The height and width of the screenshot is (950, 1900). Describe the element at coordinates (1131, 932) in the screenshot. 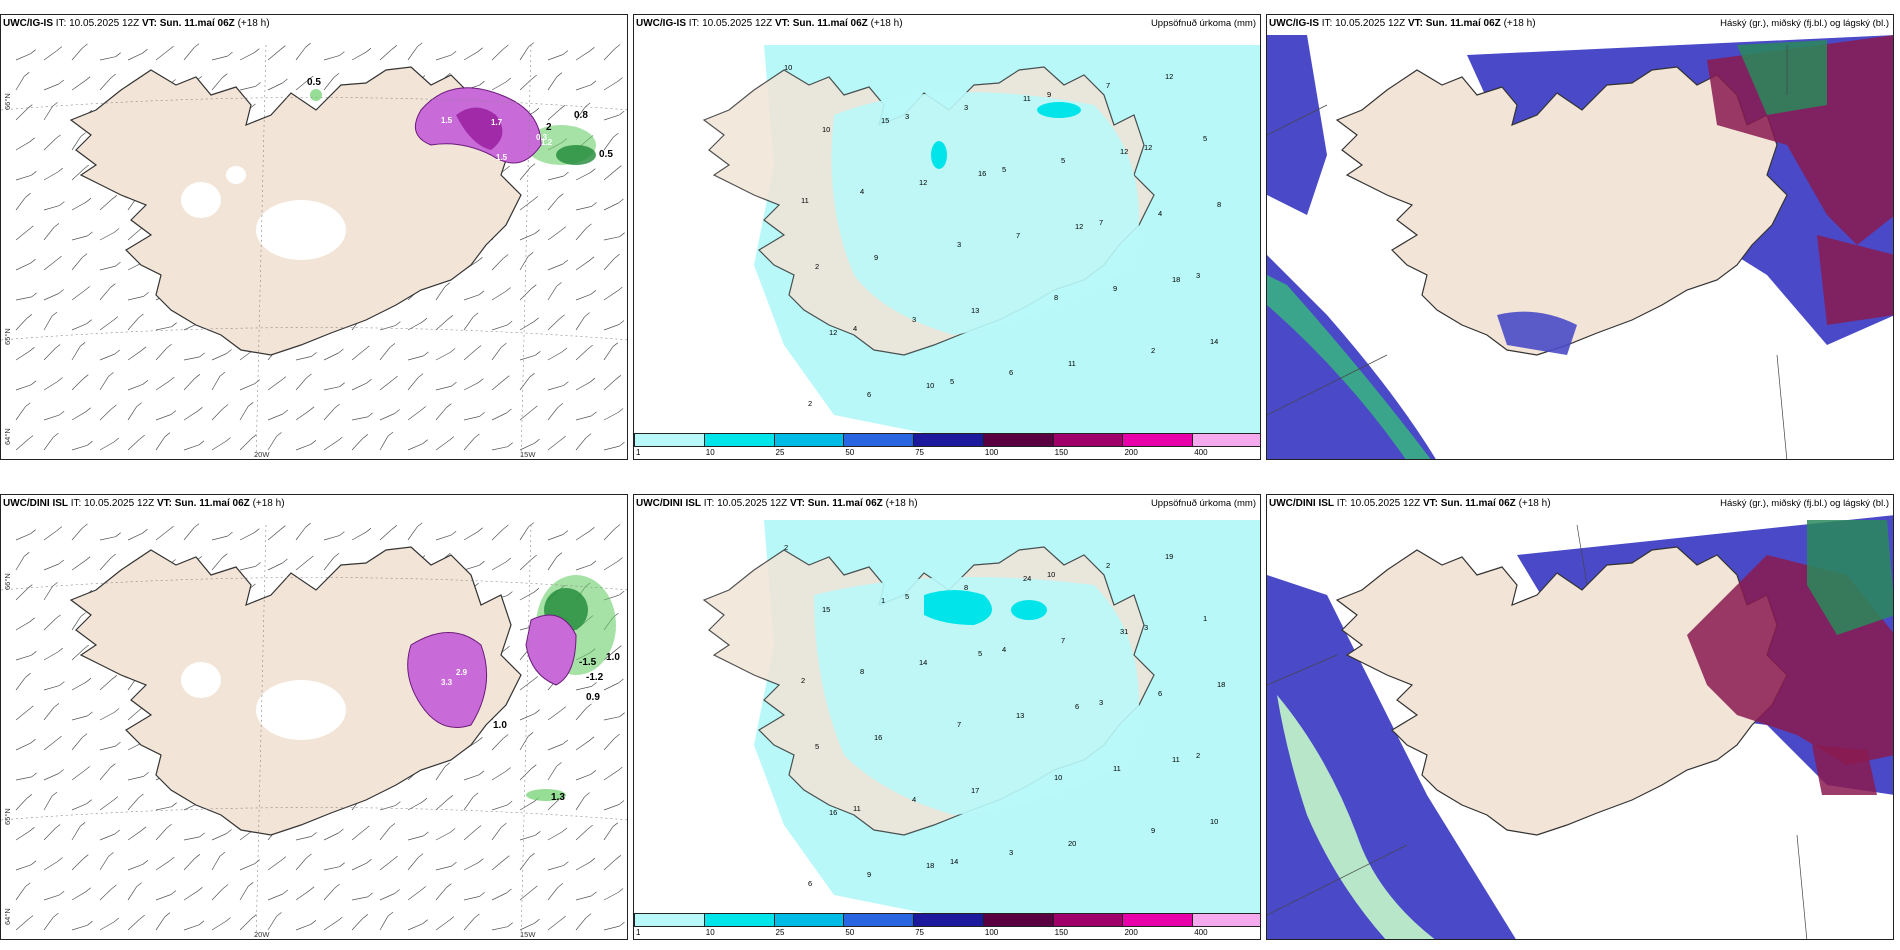

I see `colorbar-label: 200` at that location.